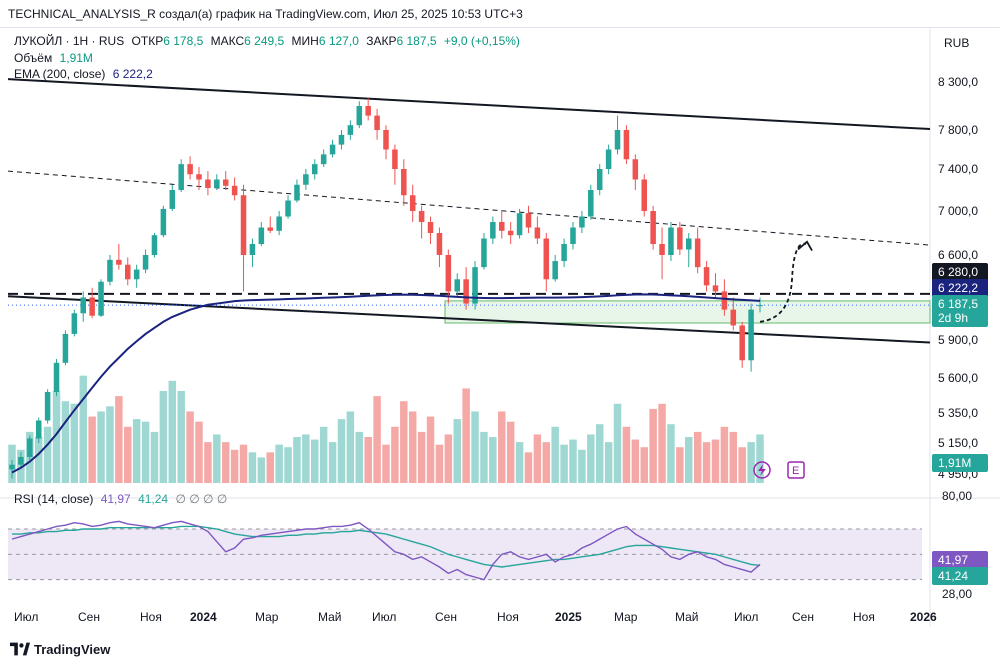 The width and height of the screenshot is (1000, 664). I want to click on volume-legend: Объём 1,91M, so click(53, 58).